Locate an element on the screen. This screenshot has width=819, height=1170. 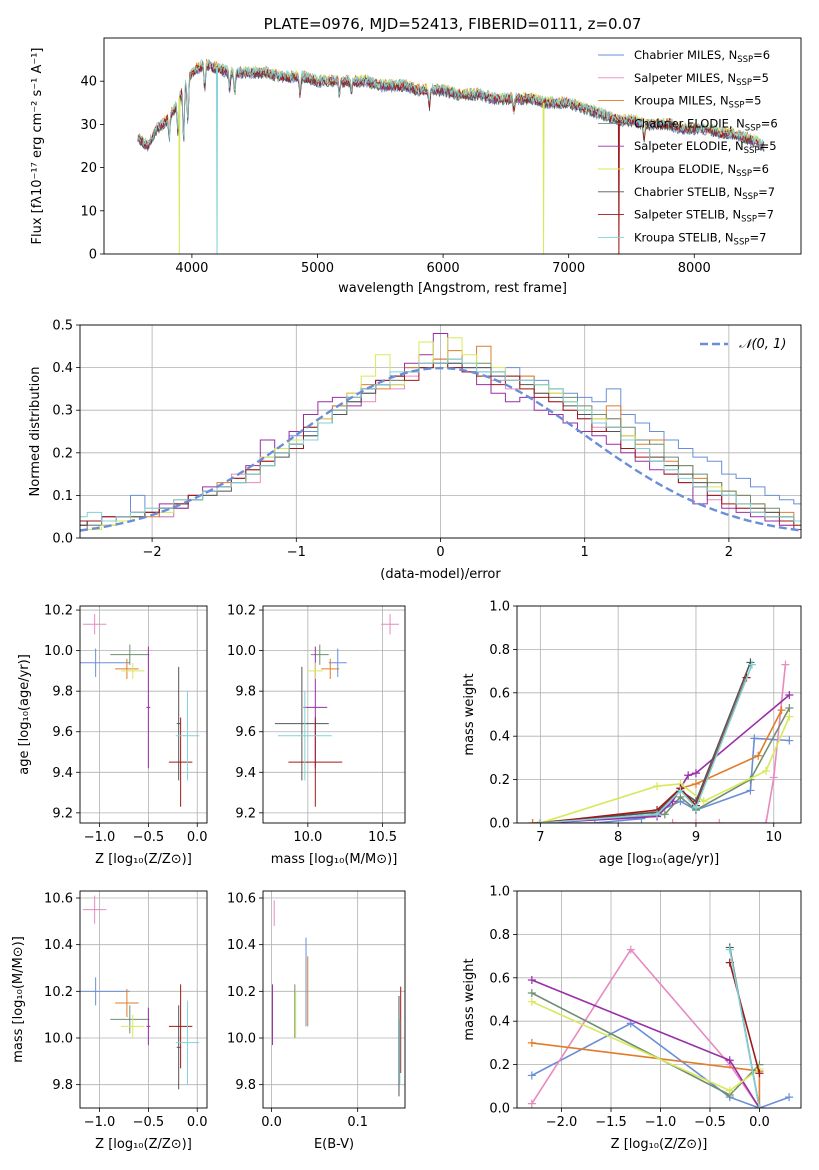
y-tick-label: 1.0 is located at coordinates (499, 607).